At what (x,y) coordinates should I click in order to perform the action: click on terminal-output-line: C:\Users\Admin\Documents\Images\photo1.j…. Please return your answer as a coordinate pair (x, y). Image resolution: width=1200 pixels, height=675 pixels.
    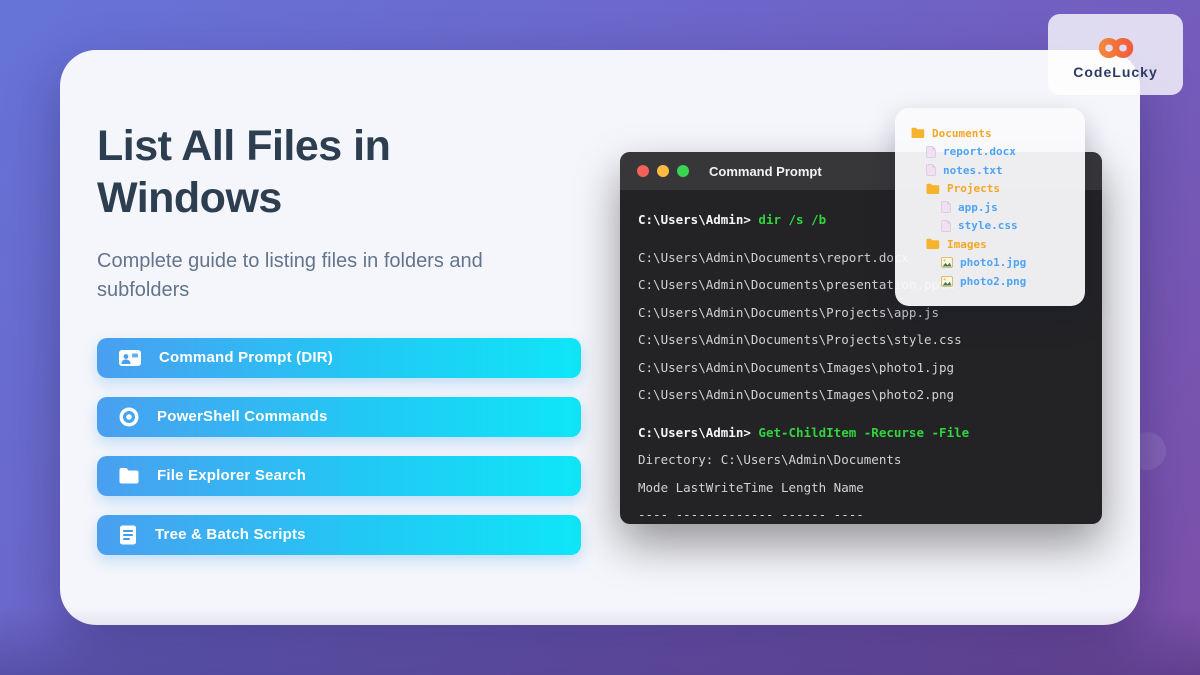
    Looking at the image, I should click on (796, 367).